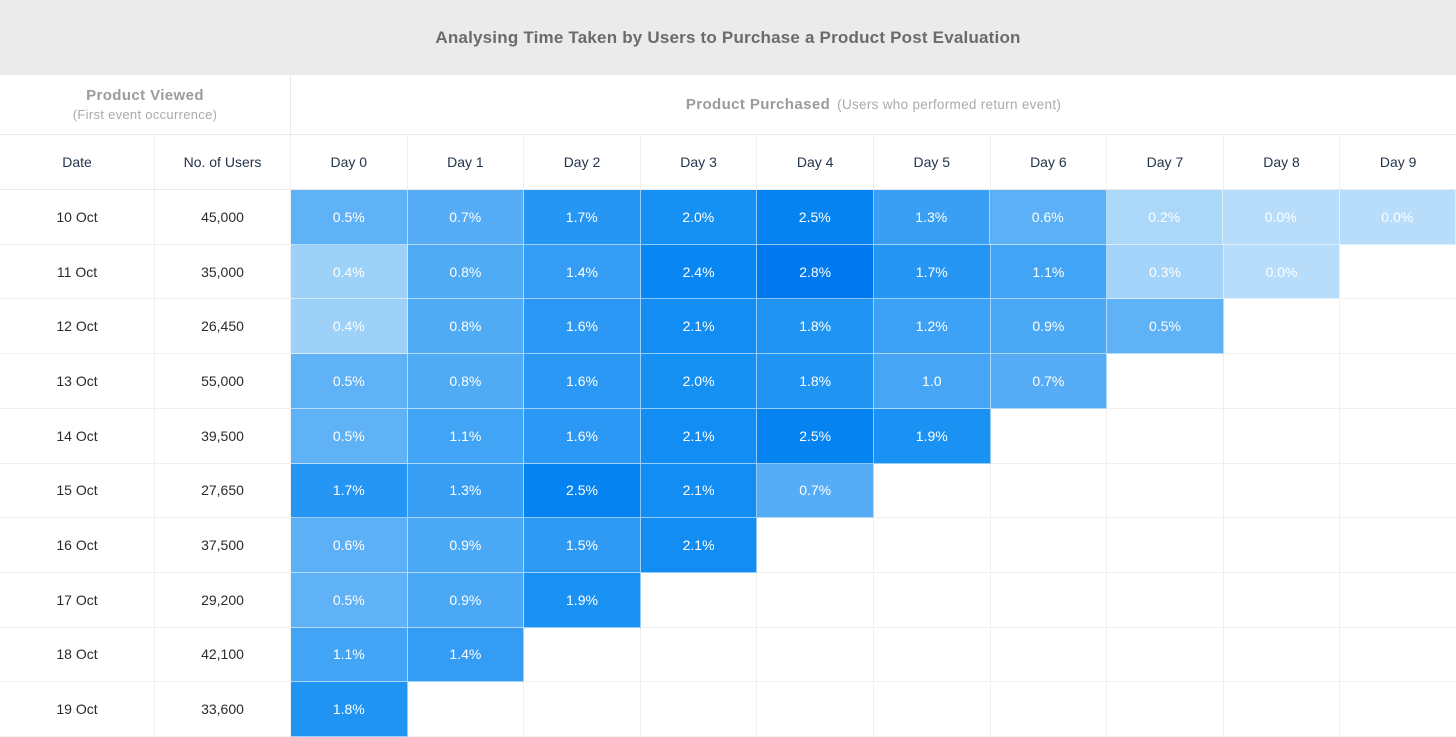 This screenshot has height=737, width=1456. I want to click on heatmap-cell: 2.4%, so click(699, 272).